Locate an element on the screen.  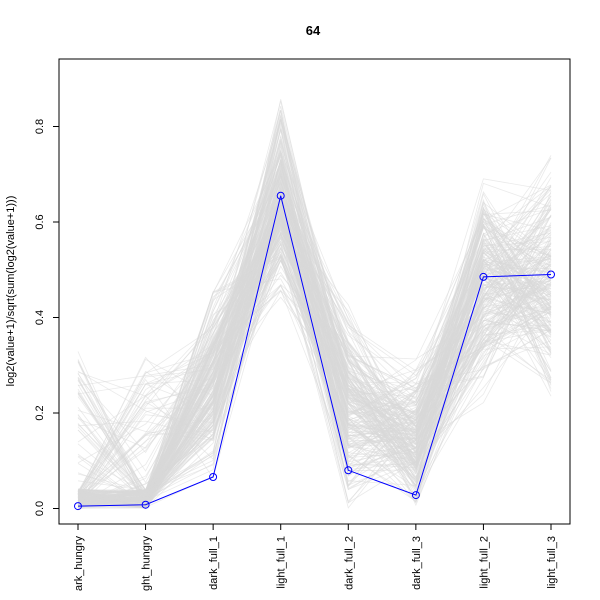
x-tick-label: dark_full_1 is located at coordinates (214, 563).